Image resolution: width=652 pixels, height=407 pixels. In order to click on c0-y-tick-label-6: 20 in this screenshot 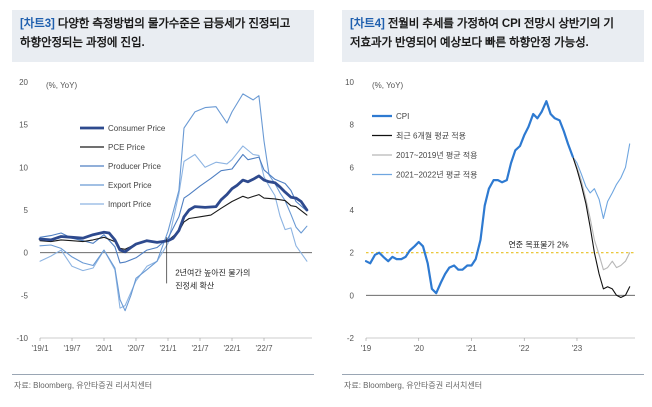, I will do `click(23, 82)`.